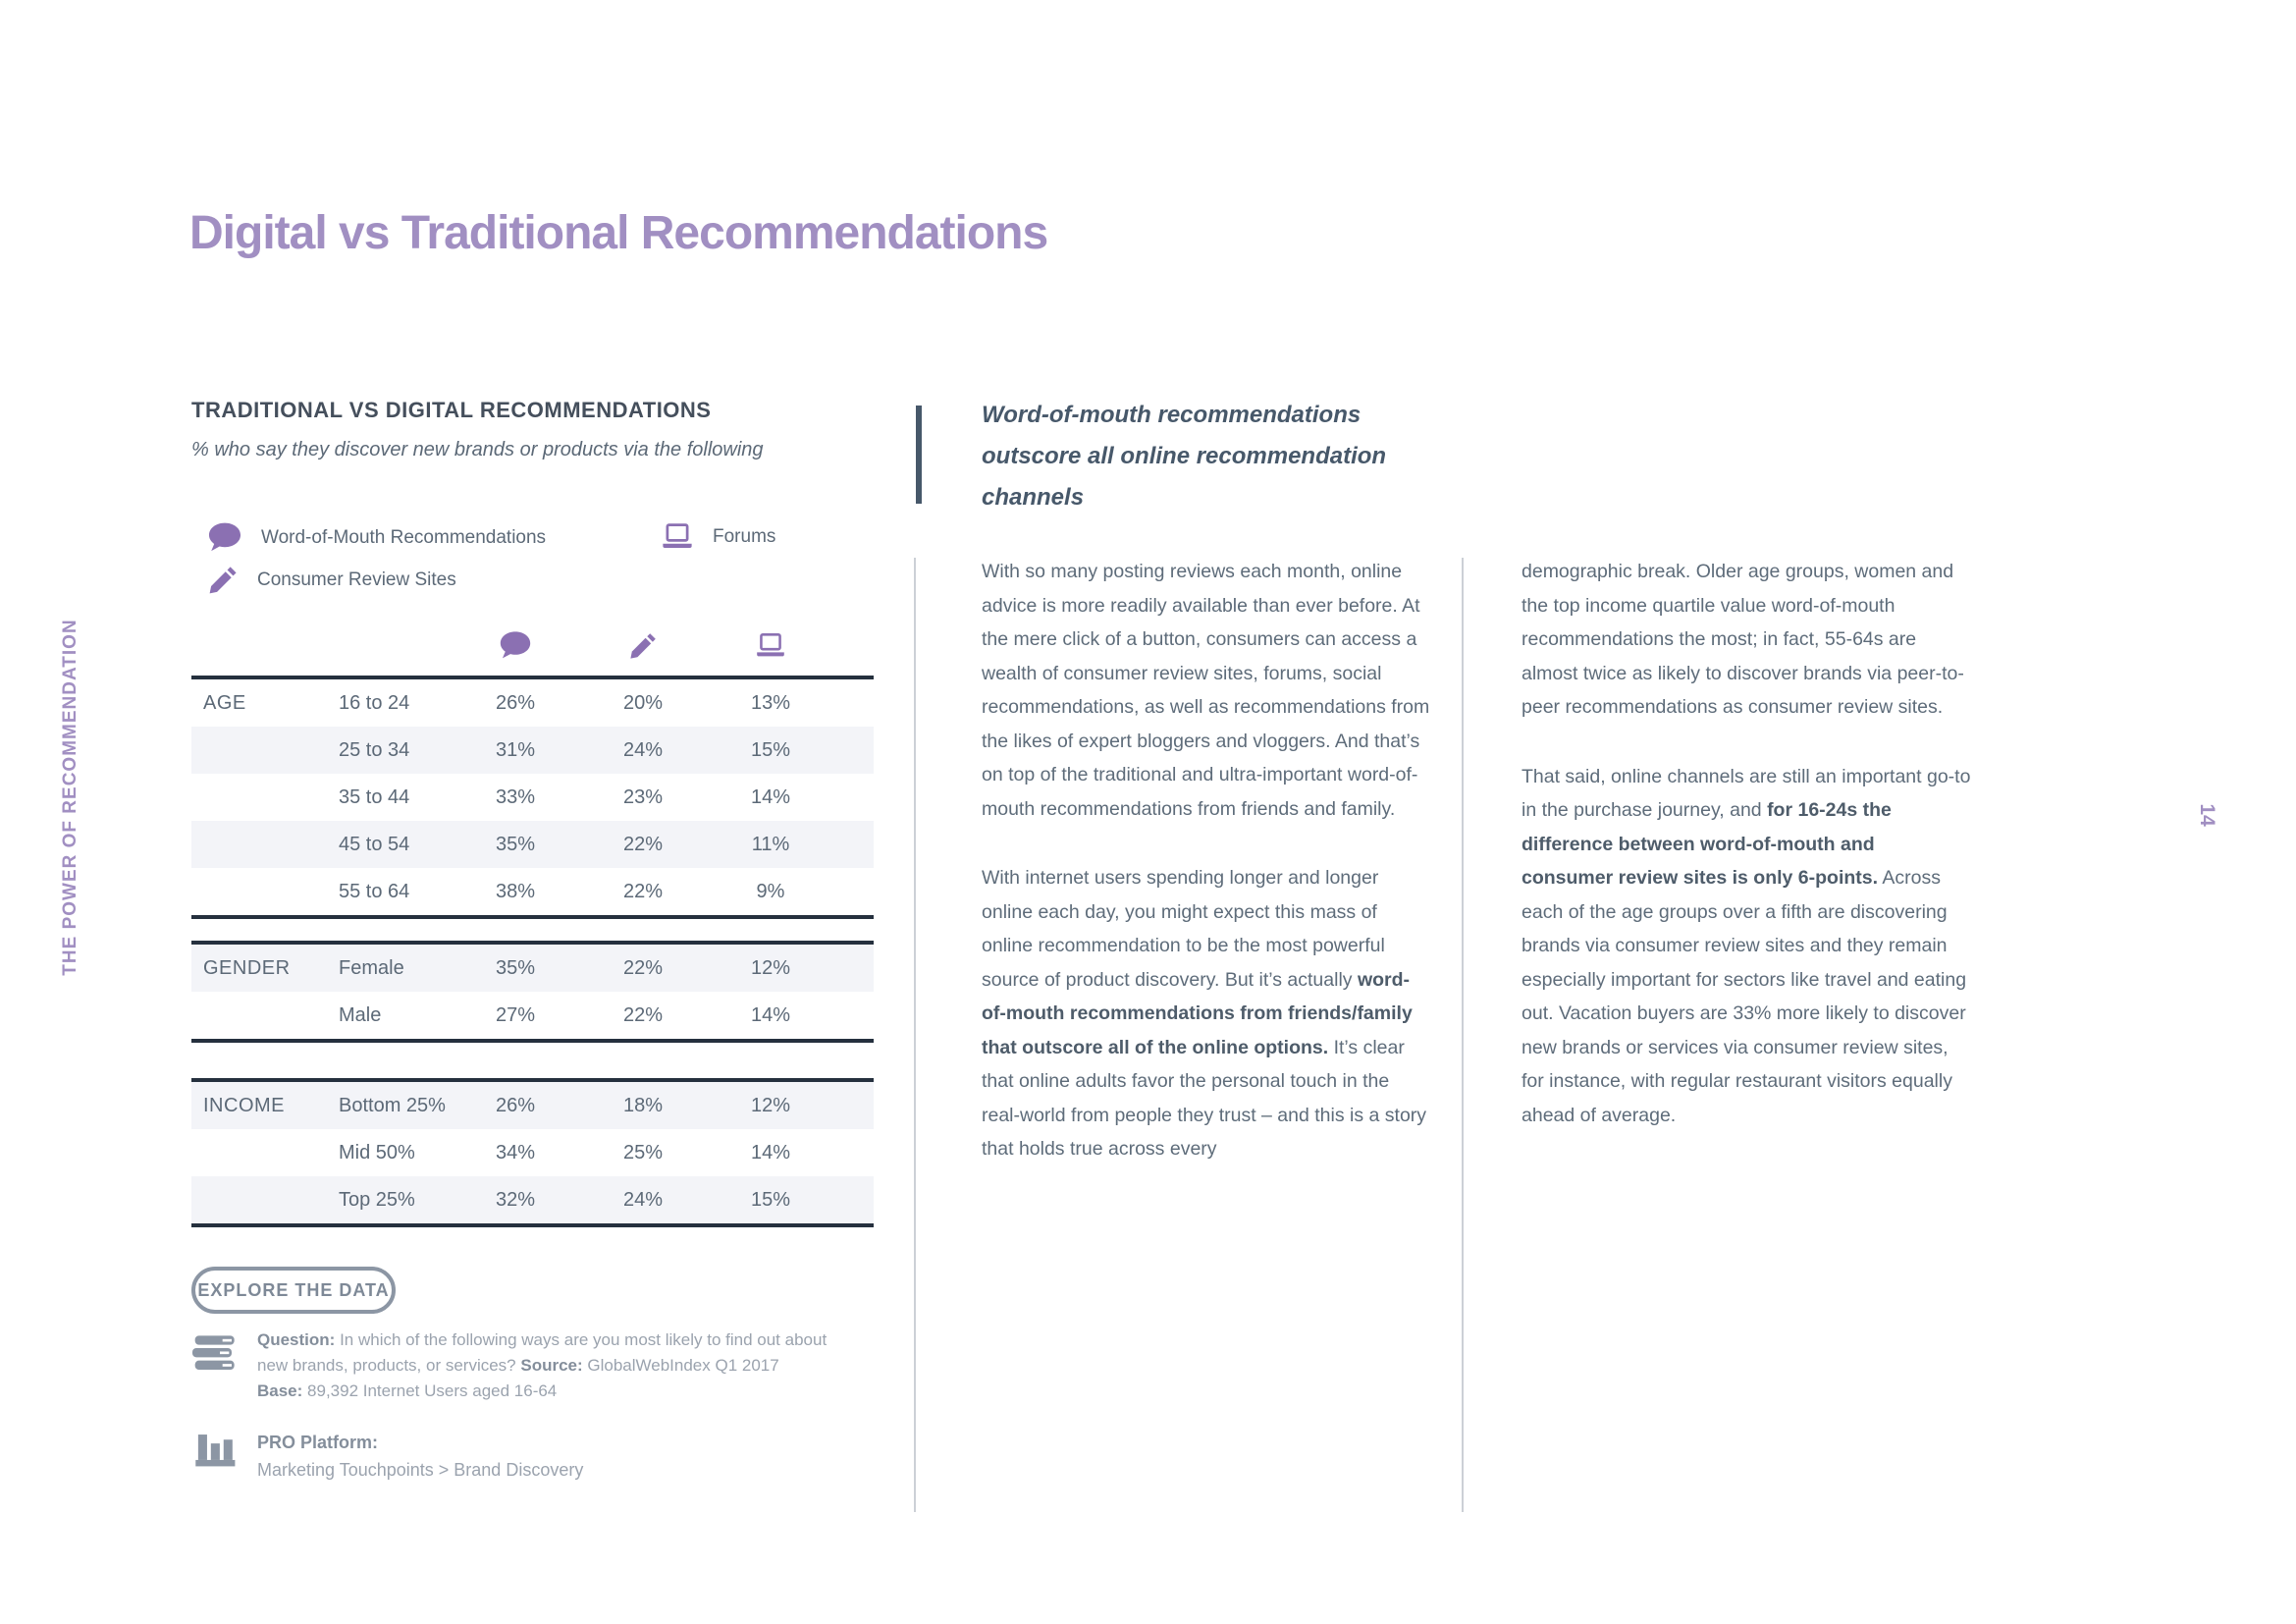  I want to click on row-category: 25 to 34, so click(374, 749).